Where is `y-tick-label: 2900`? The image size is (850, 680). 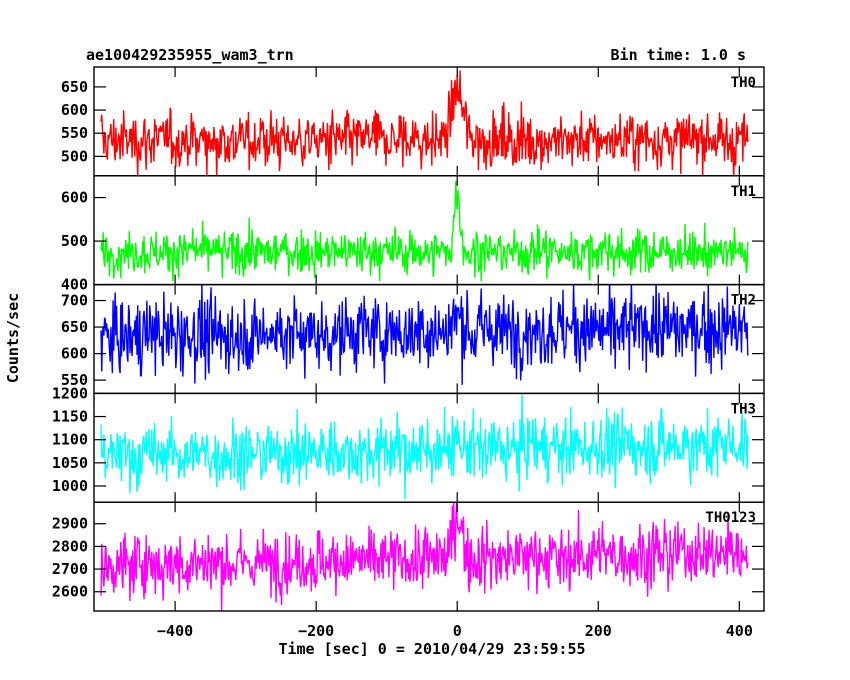
y-tick-label: 2900 is located at coordinates (70, 524).